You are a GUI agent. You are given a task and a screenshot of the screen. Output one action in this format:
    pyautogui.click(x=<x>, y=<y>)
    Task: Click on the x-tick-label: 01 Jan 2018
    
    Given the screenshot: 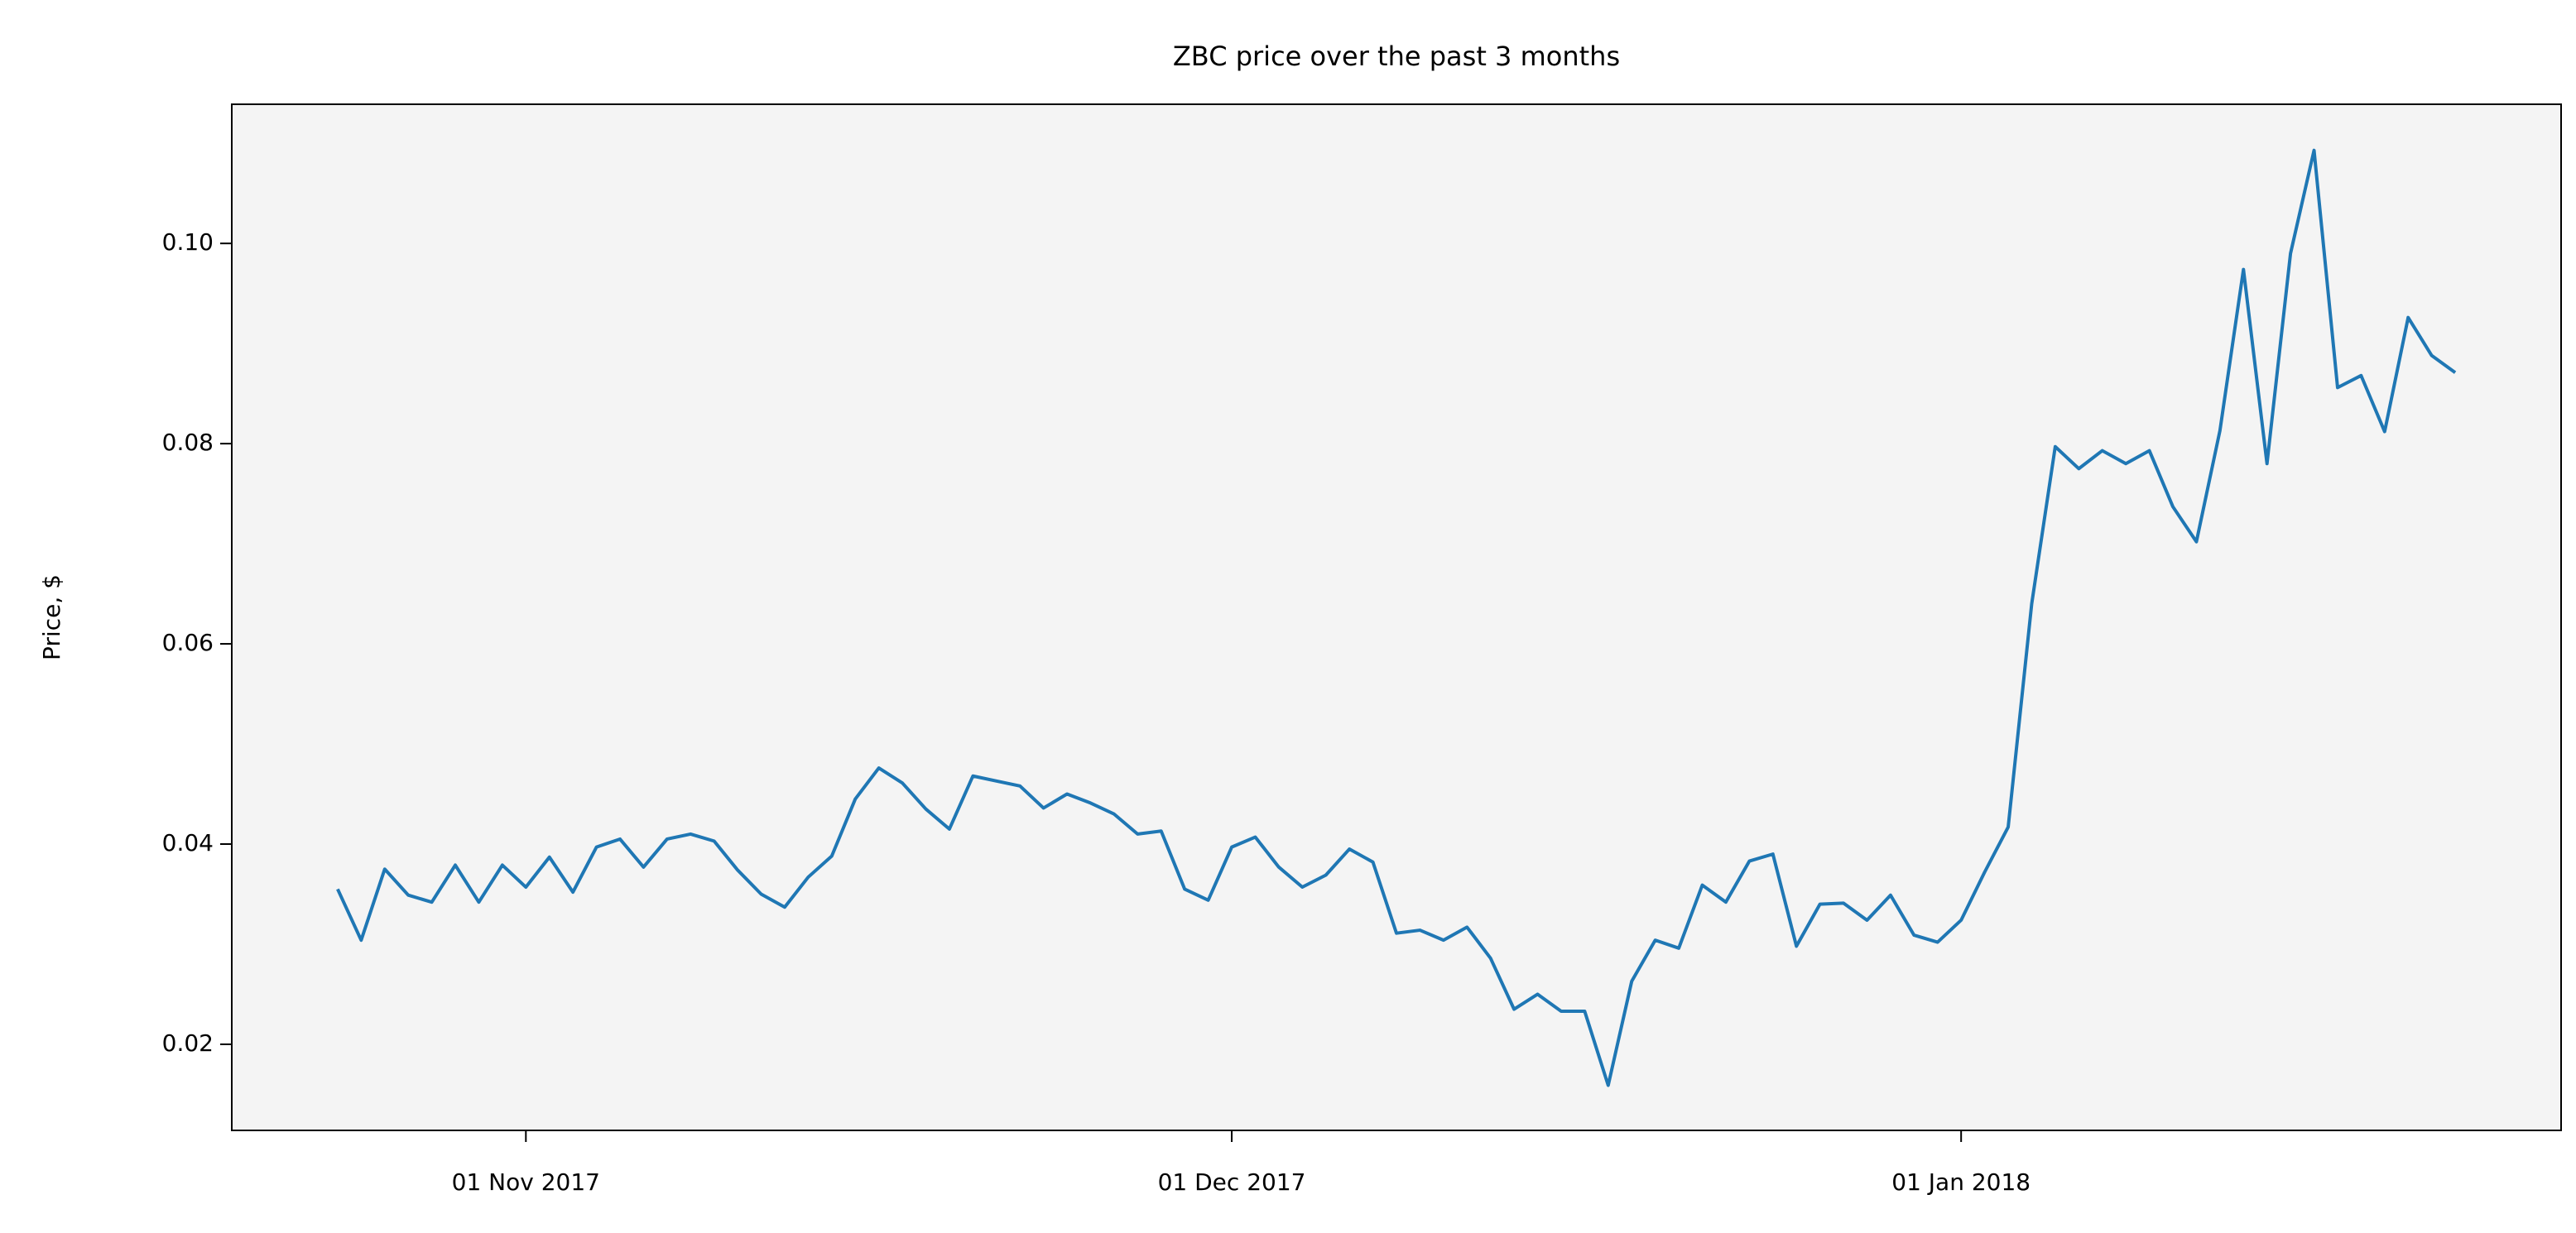 What is the action you would take?
    pyautogui.click(x=1961, y=1182)
    